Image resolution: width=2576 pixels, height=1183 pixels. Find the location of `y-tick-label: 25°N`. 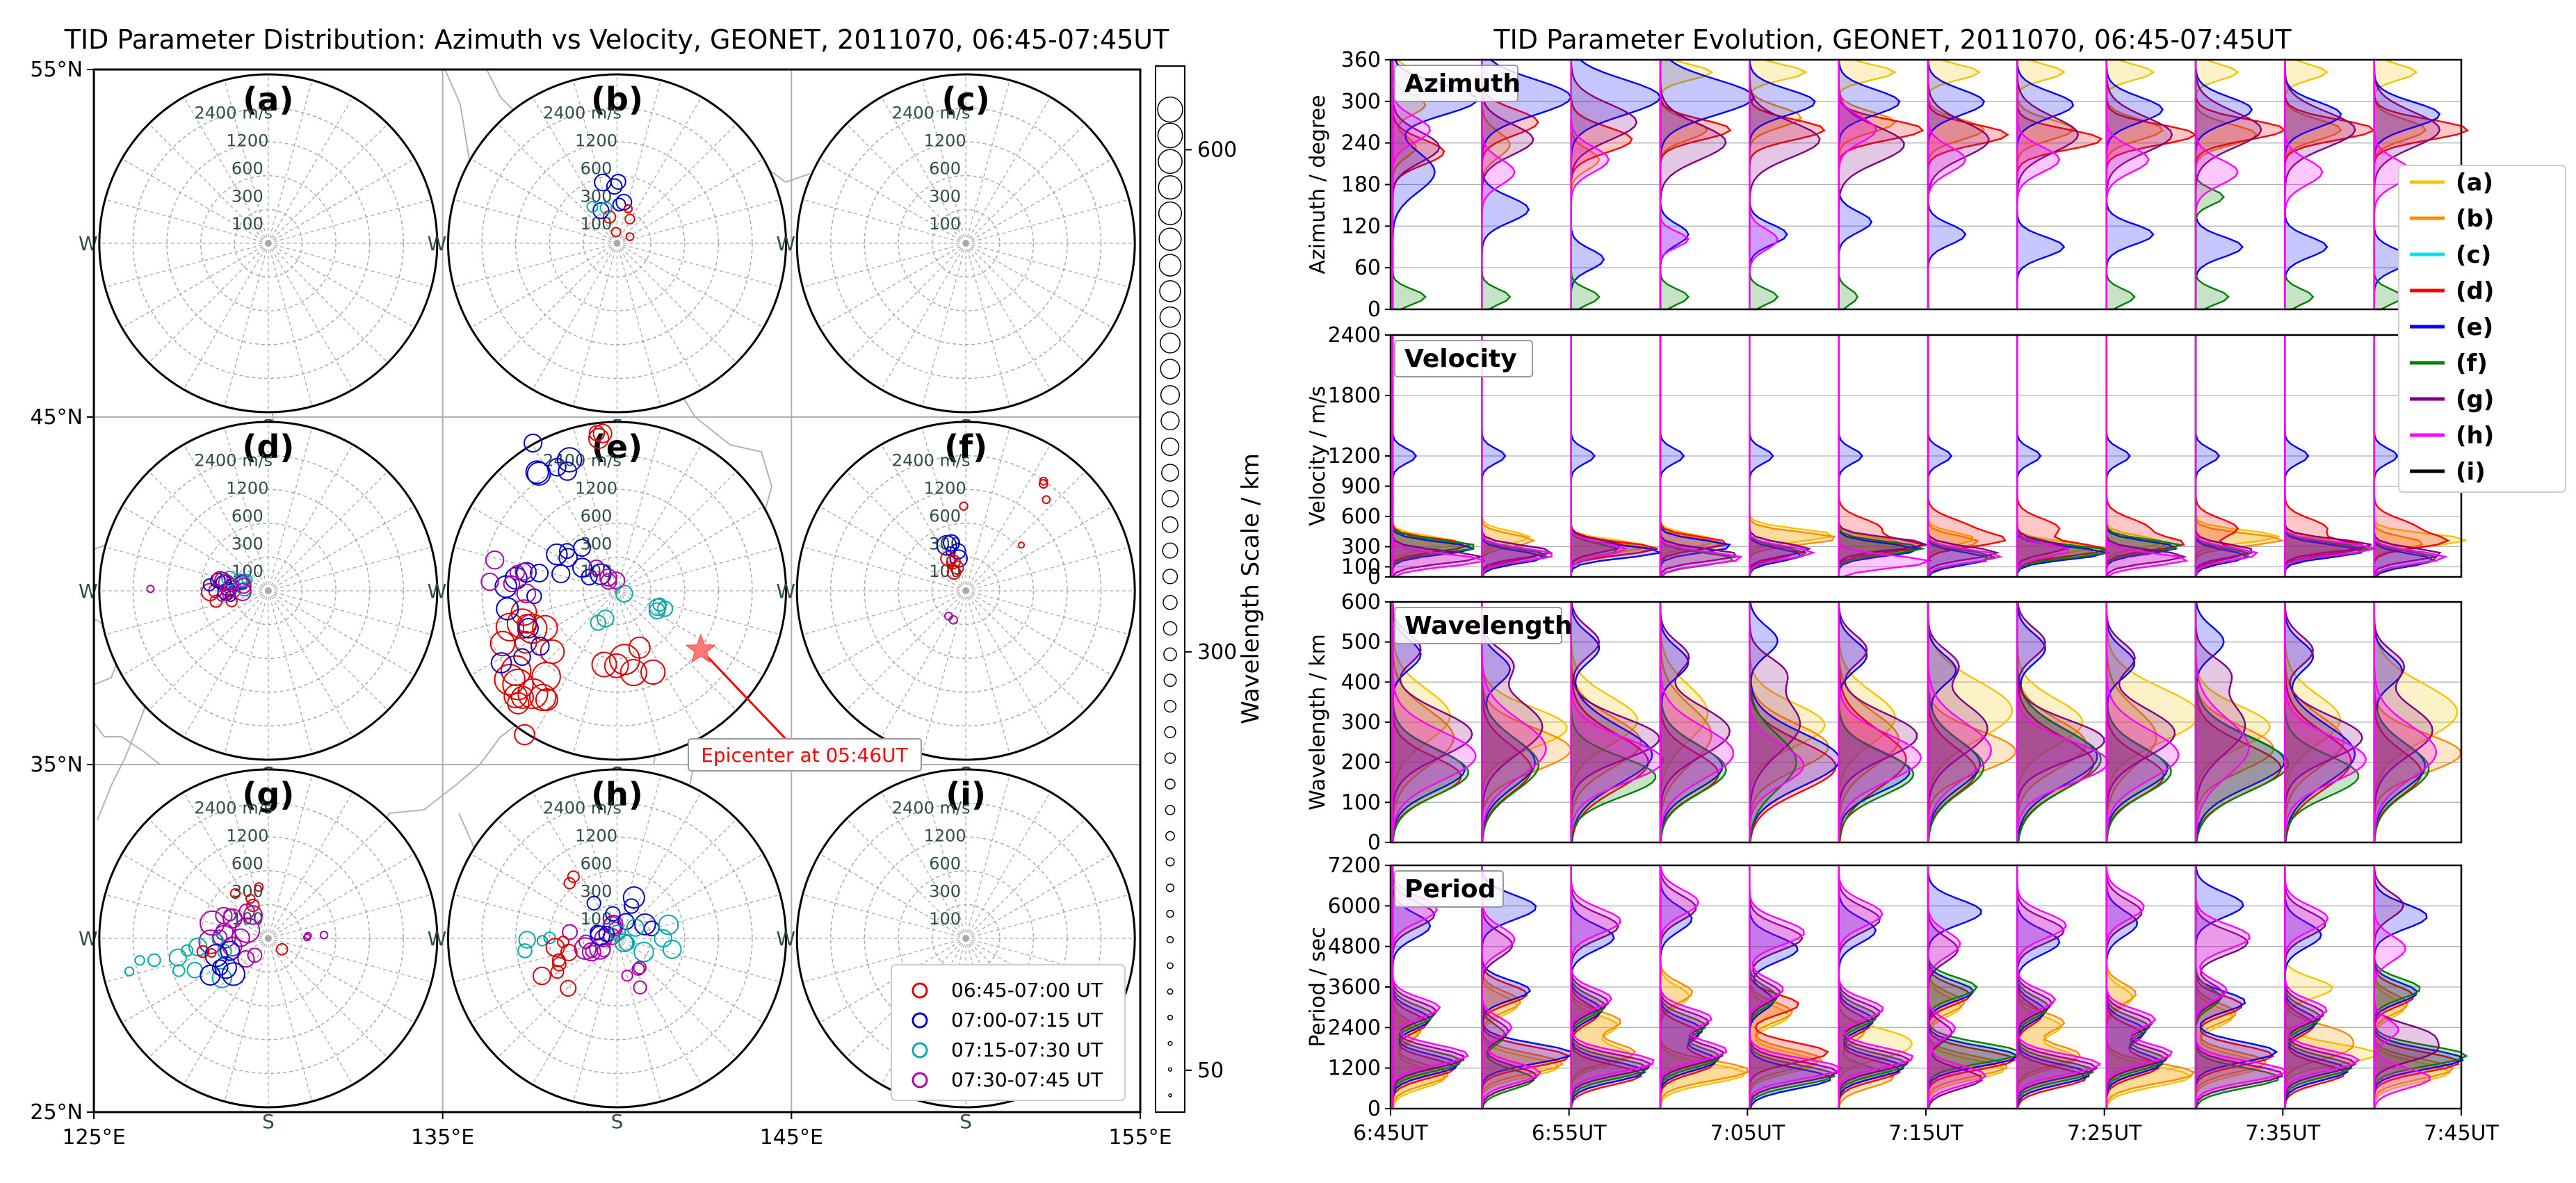

y-tick-label: 25°N is located at coordinates (56, 1112).